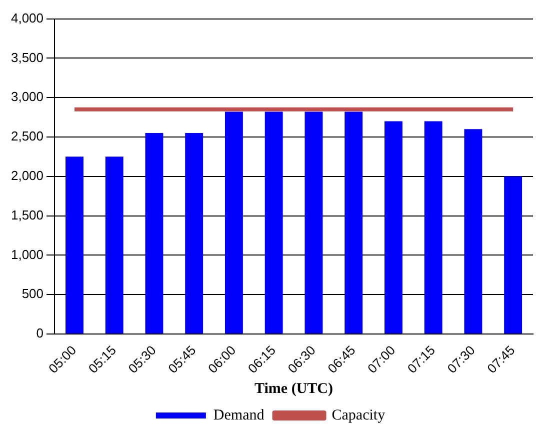 The height and width of the screenshot is (441, 545). I want to click on y-tick-label: 4,000, so click(27, 18).